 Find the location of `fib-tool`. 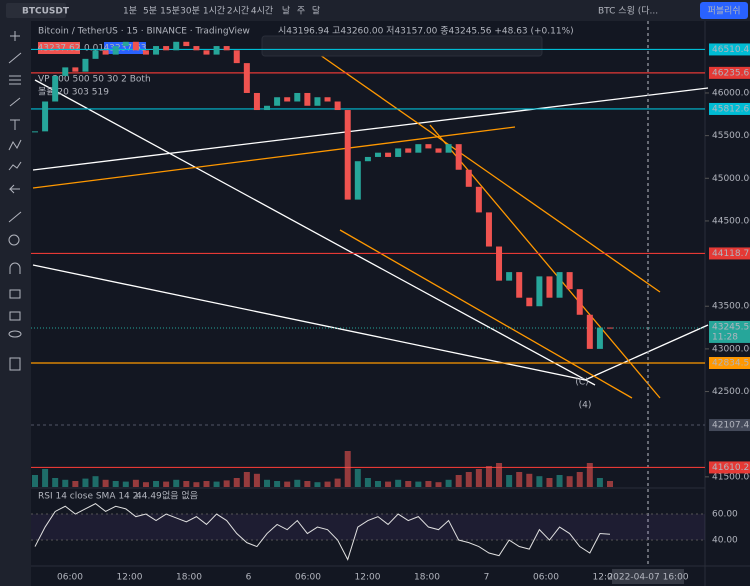

fib-tool is located at coordinates (15, 80).